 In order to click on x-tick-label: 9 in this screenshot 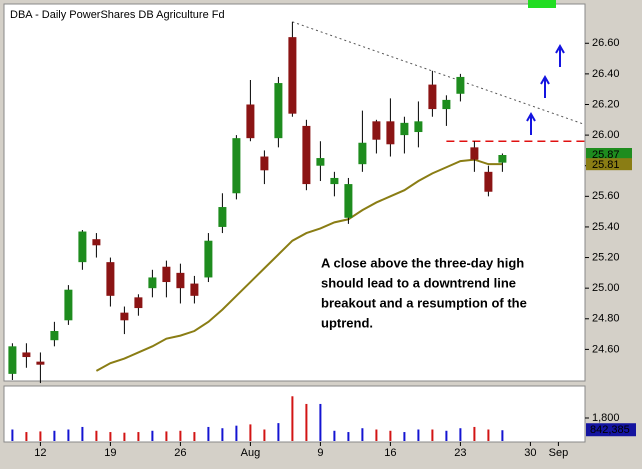, I will do `click(320, 453)`.